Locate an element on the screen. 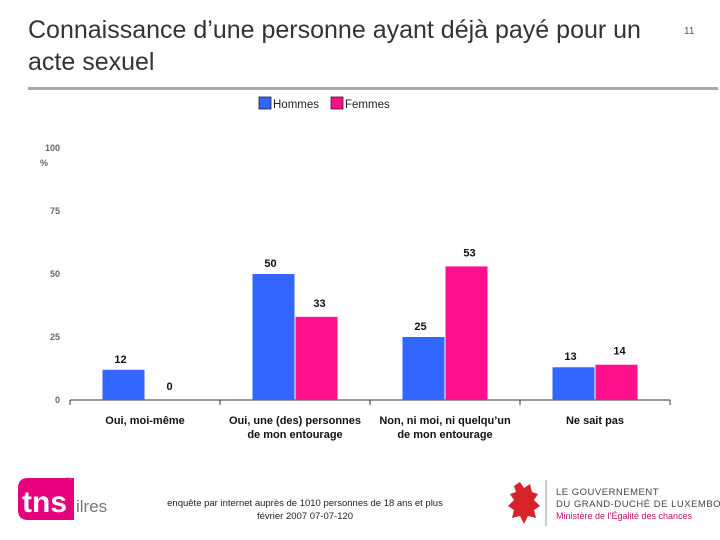 The height and width of the screenshot is (540, 720). data-label-hommes: 25 is located at coordinates (420, 327).